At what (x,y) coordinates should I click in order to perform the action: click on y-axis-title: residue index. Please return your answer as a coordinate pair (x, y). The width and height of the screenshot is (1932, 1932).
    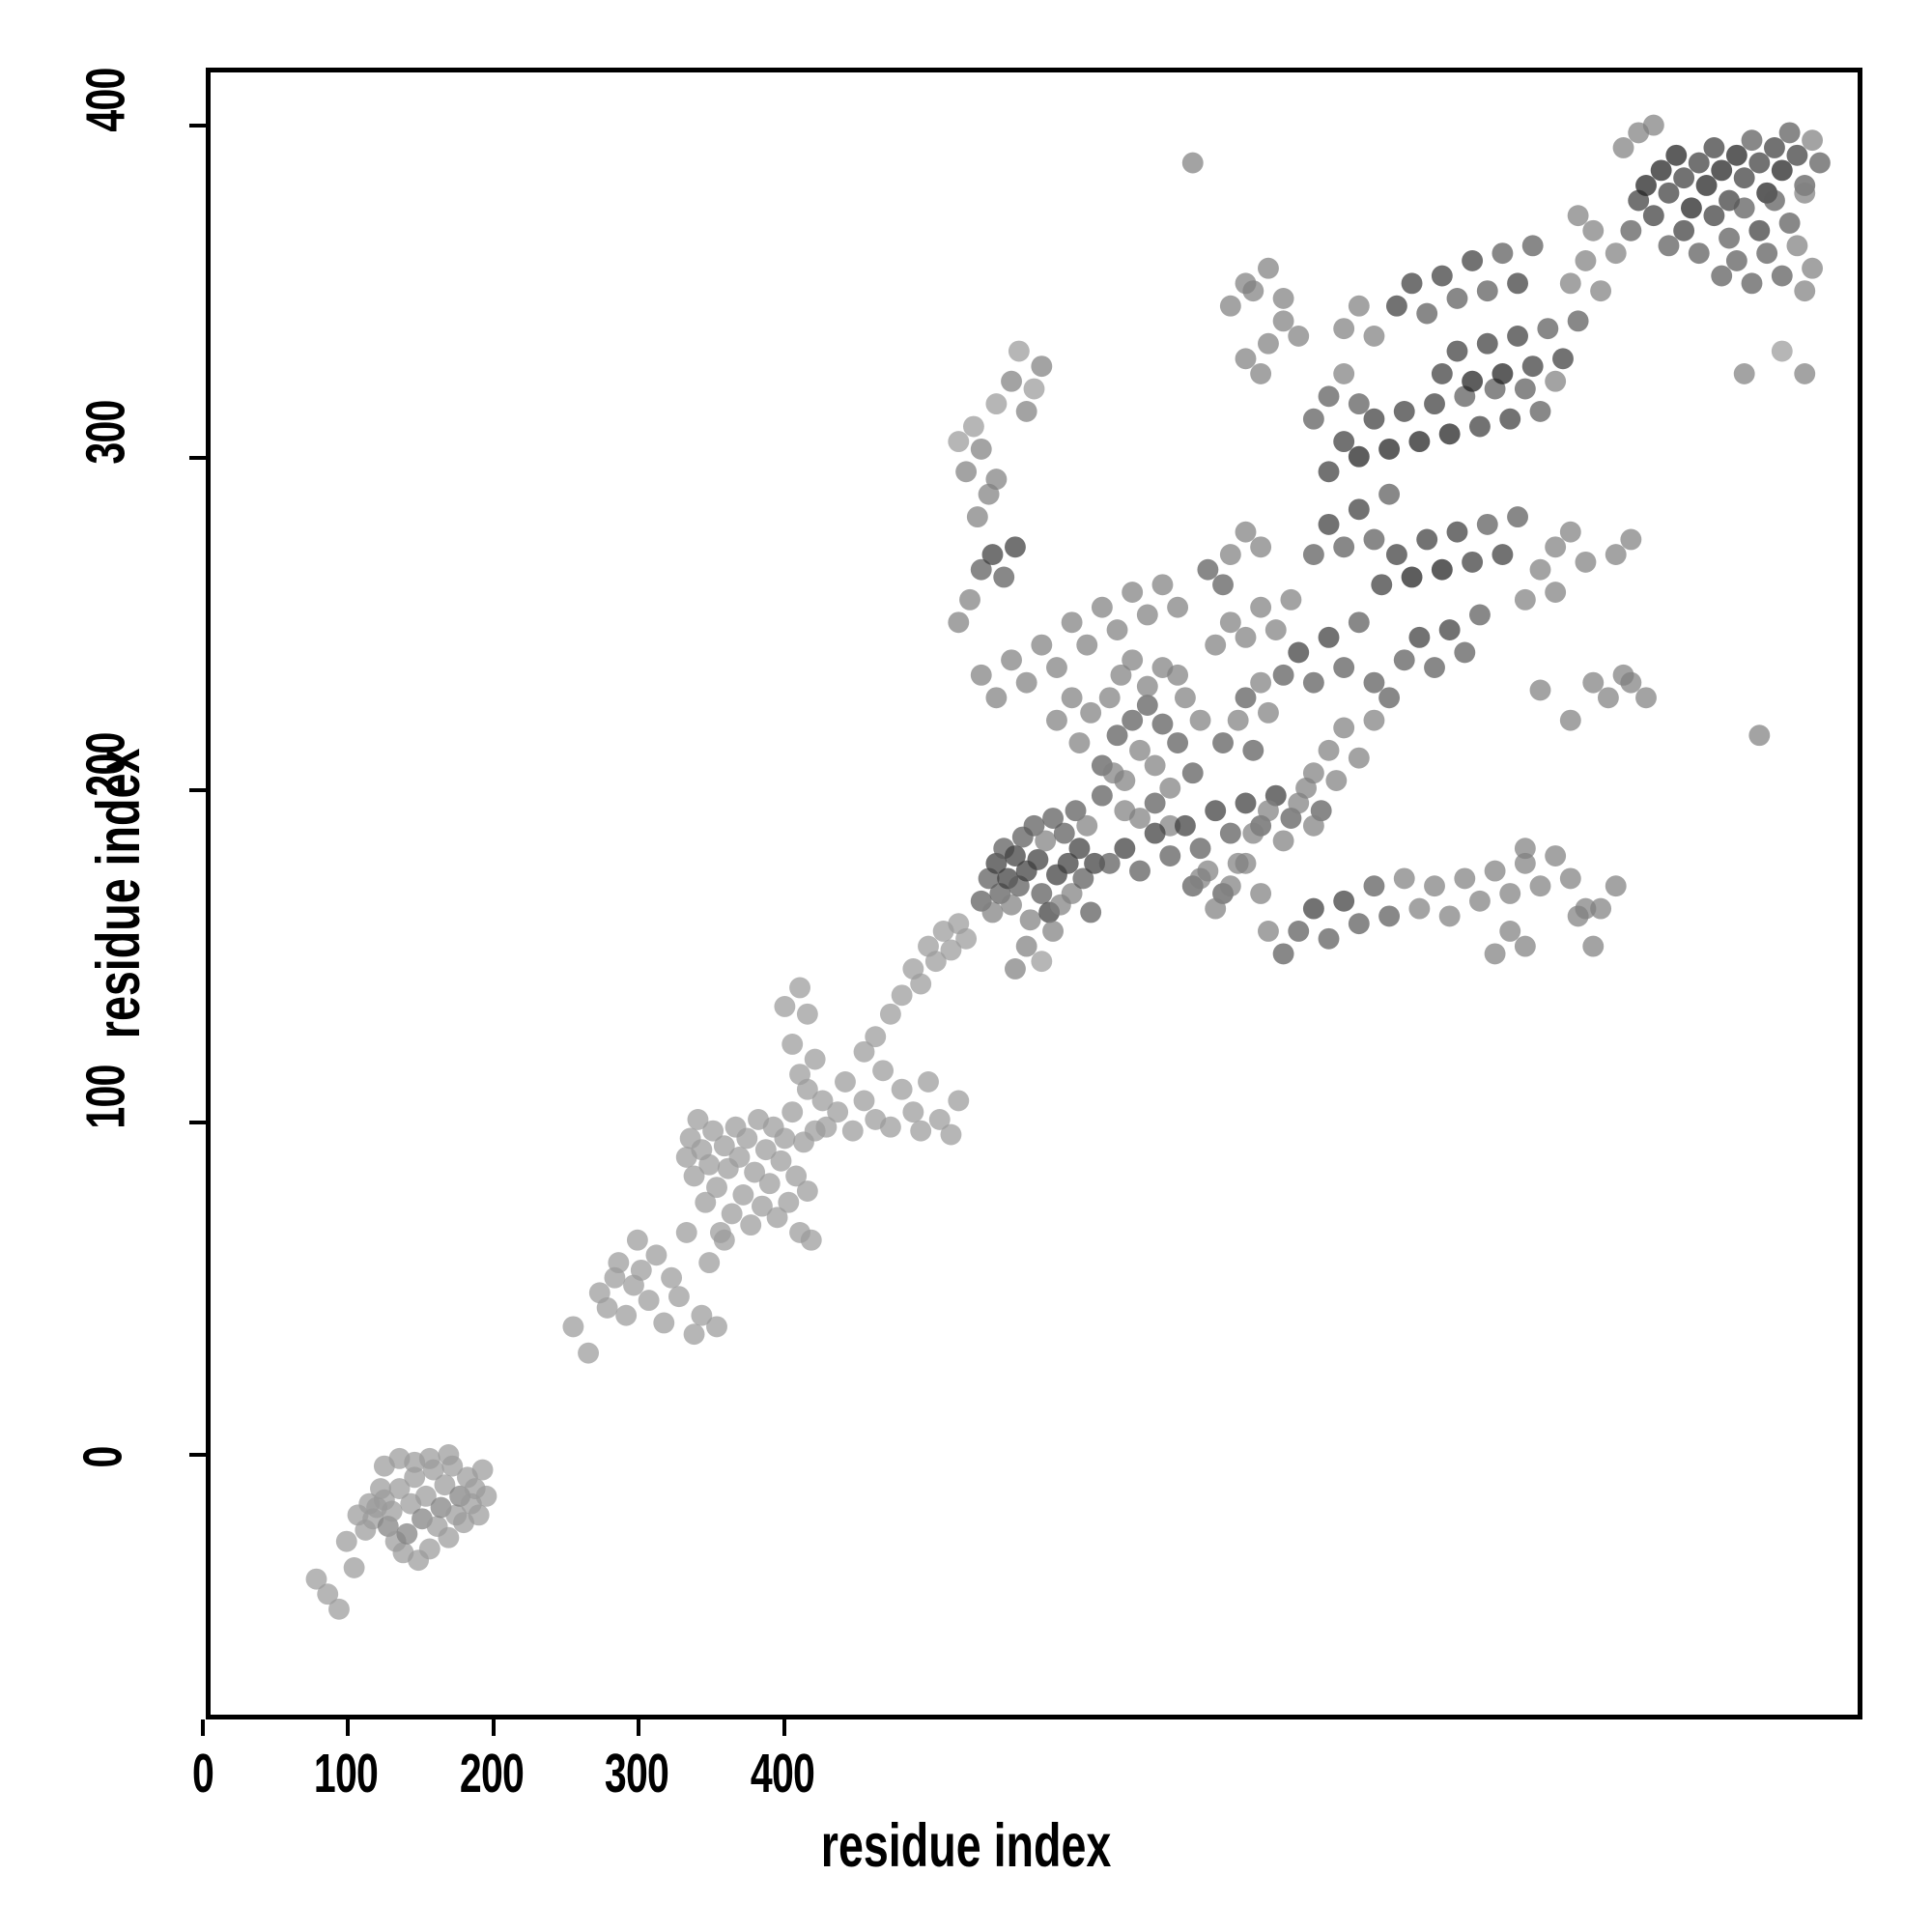
    Looking at the image, I should click on (119, 893).